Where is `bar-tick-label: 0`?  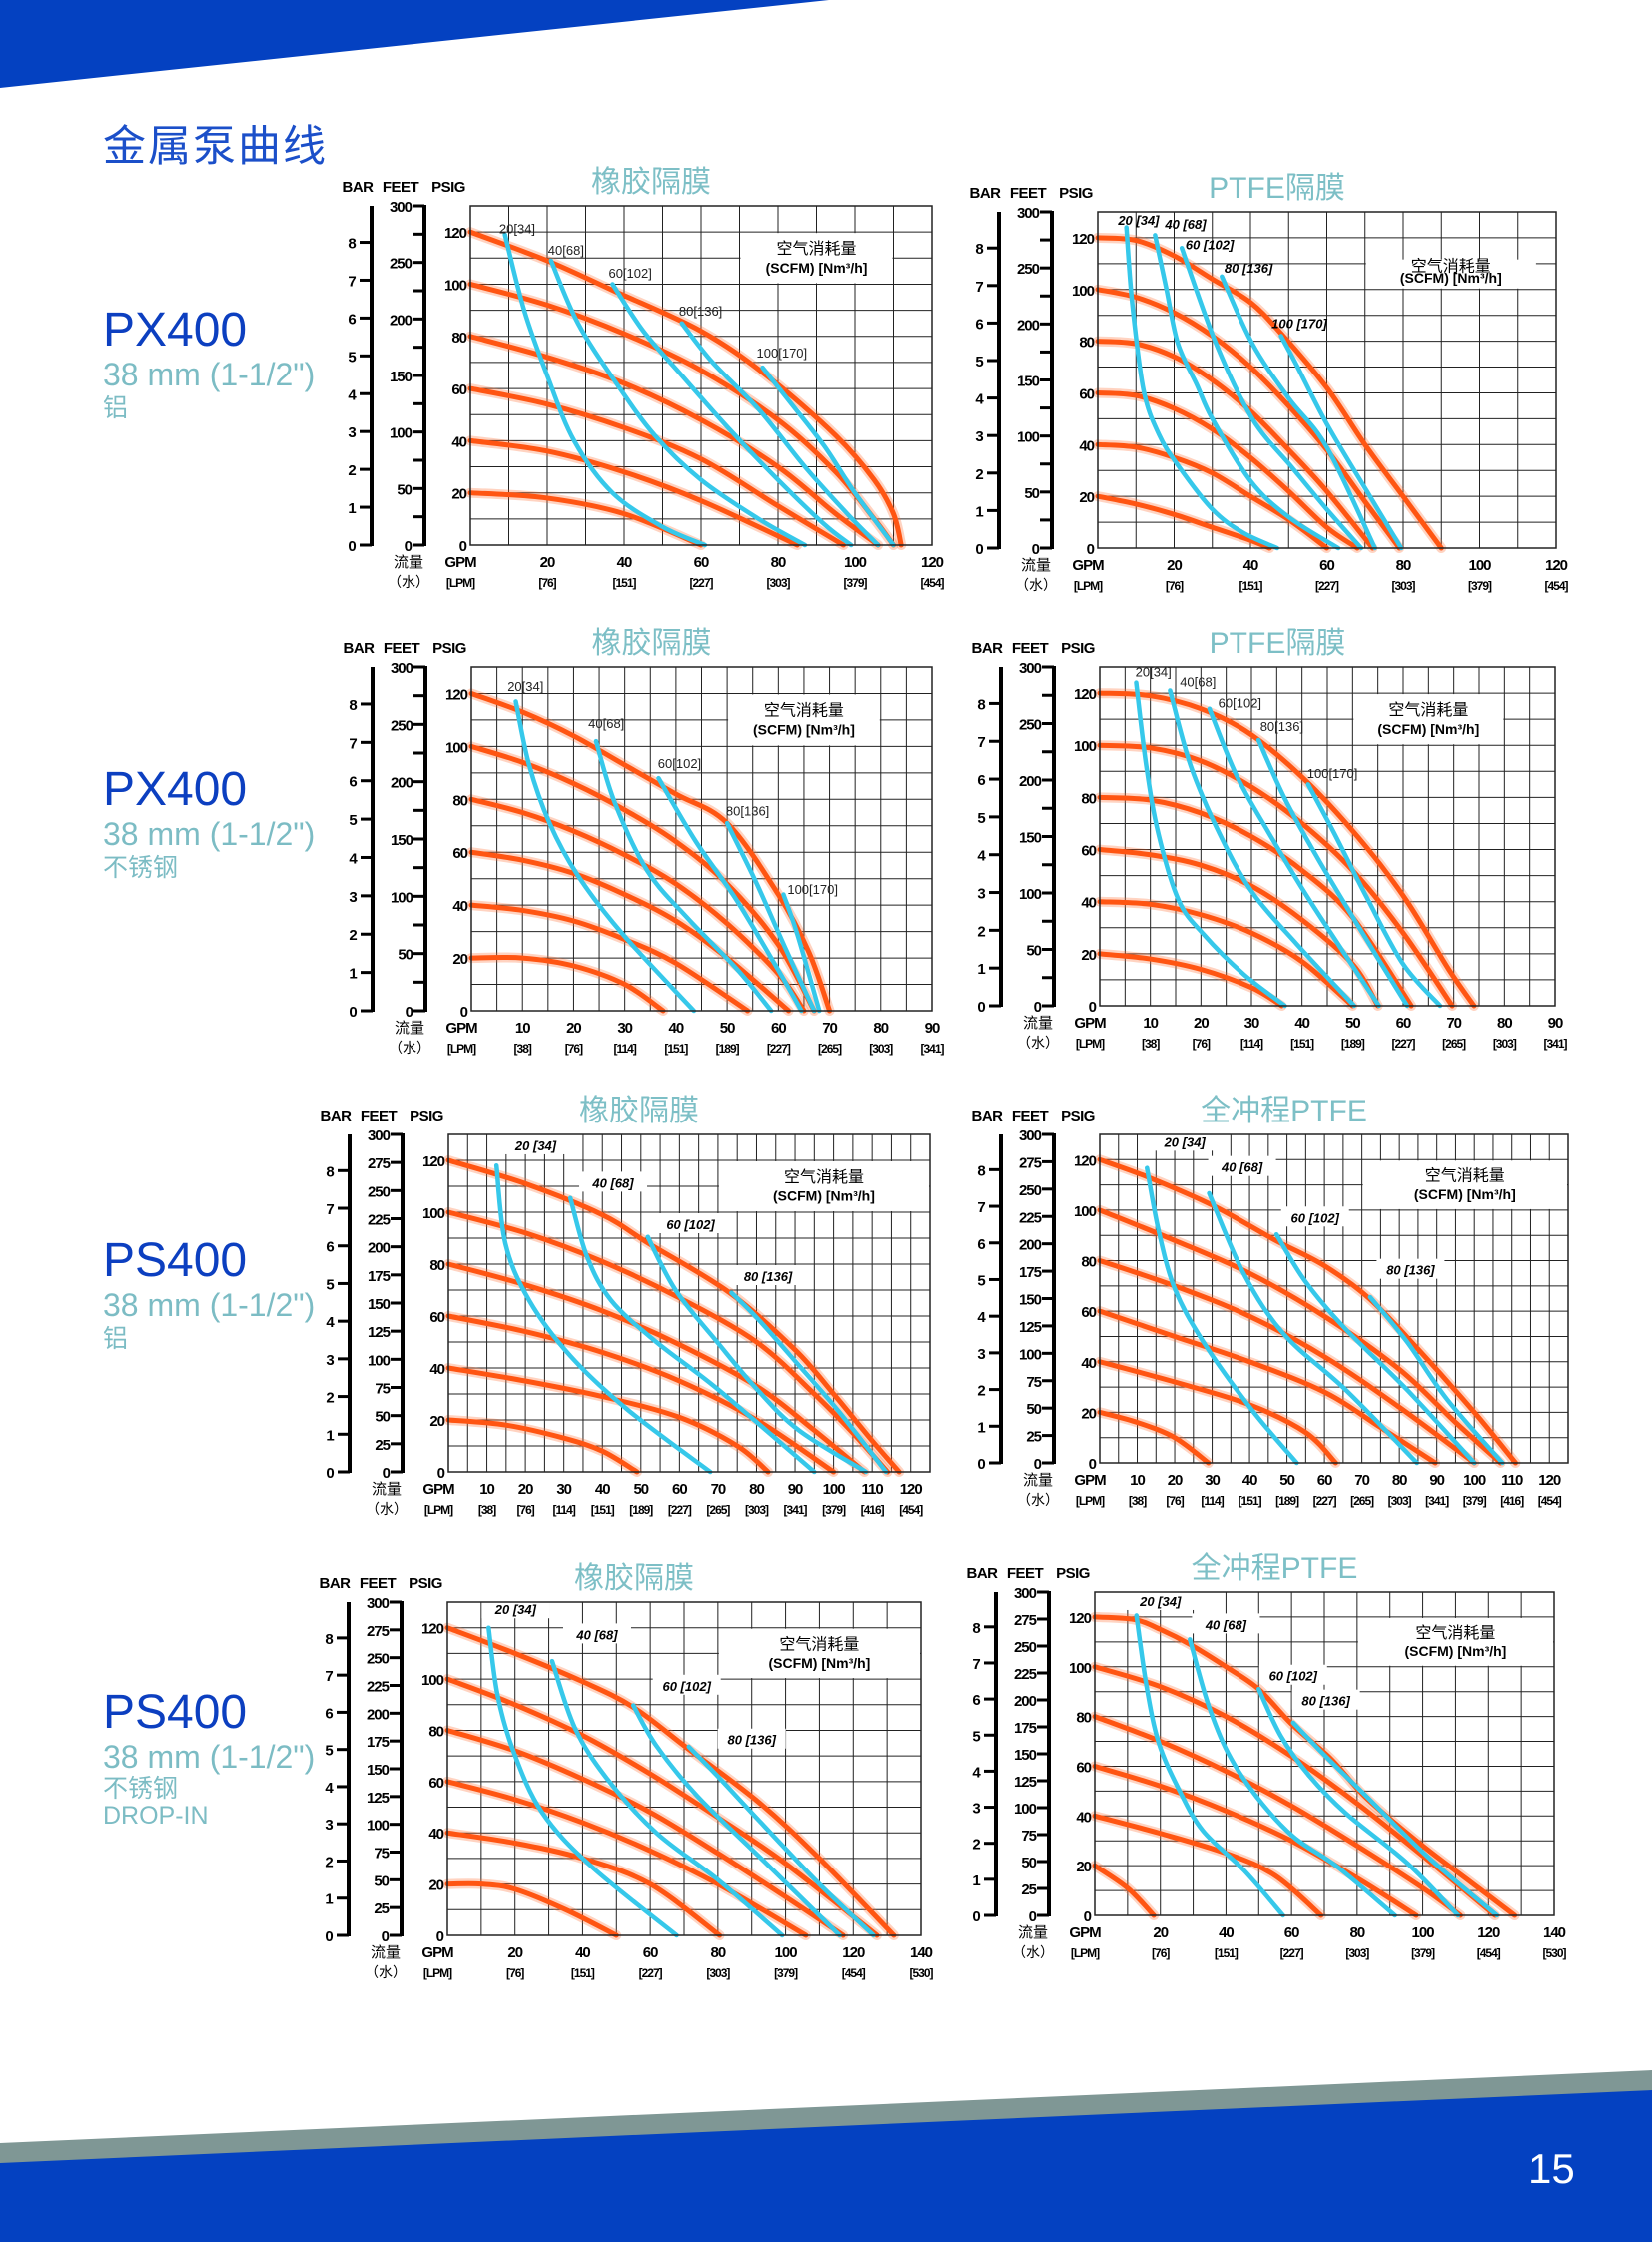 bar-tick-label: 0 is located at coordinates (976, 1916).